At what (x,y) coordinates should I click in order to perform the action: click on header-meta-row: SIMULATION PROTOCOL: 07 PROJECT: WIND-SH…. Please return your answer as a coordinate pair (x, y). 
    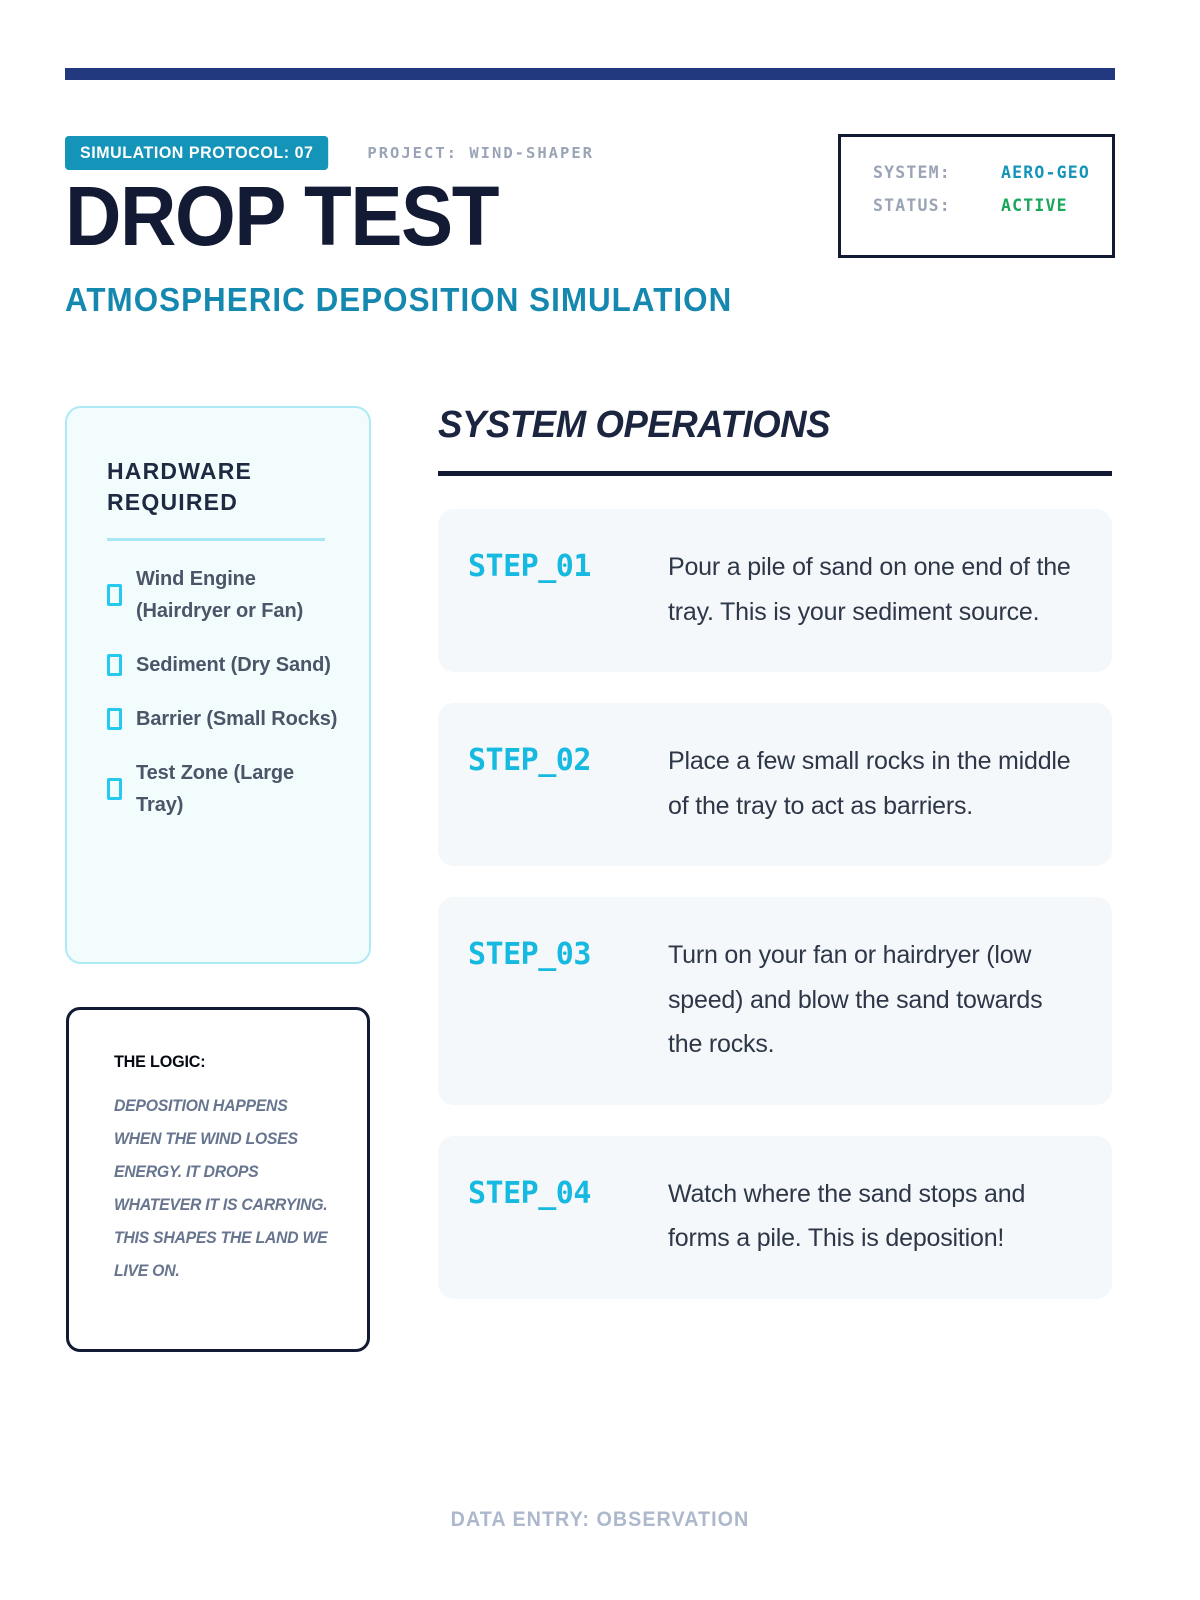
    Looking at the image, I should click on (590, 153).